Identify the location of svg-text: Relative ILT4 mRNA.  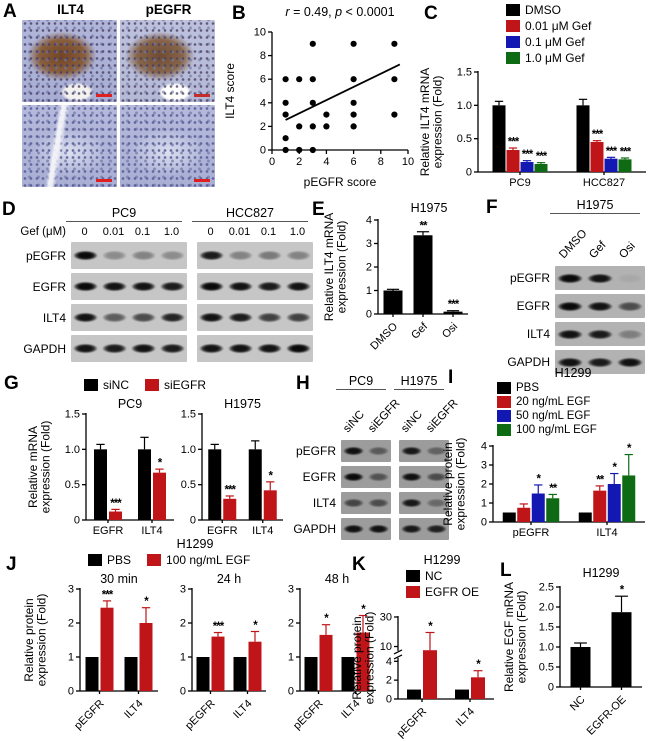
(426, 122).